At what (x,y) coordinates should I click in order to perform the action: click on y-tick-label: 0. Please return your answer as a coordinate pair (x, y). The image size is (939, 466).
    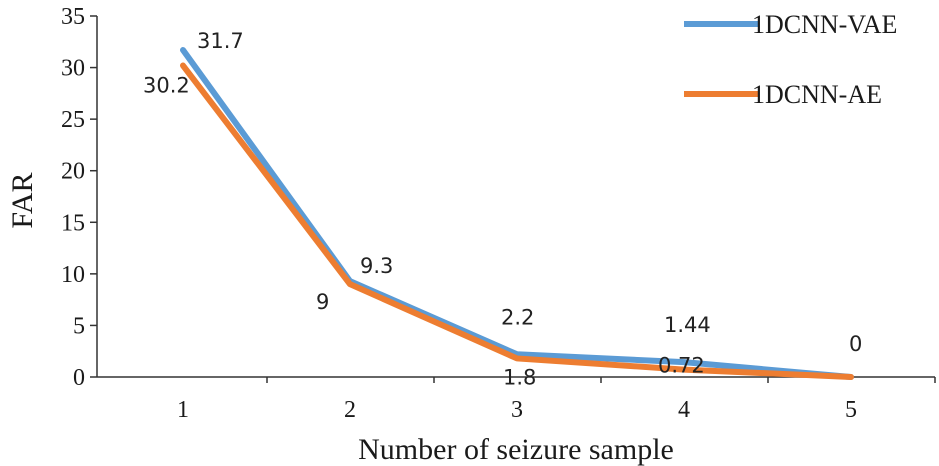
    Looking at the image, I should click on (79, 378).